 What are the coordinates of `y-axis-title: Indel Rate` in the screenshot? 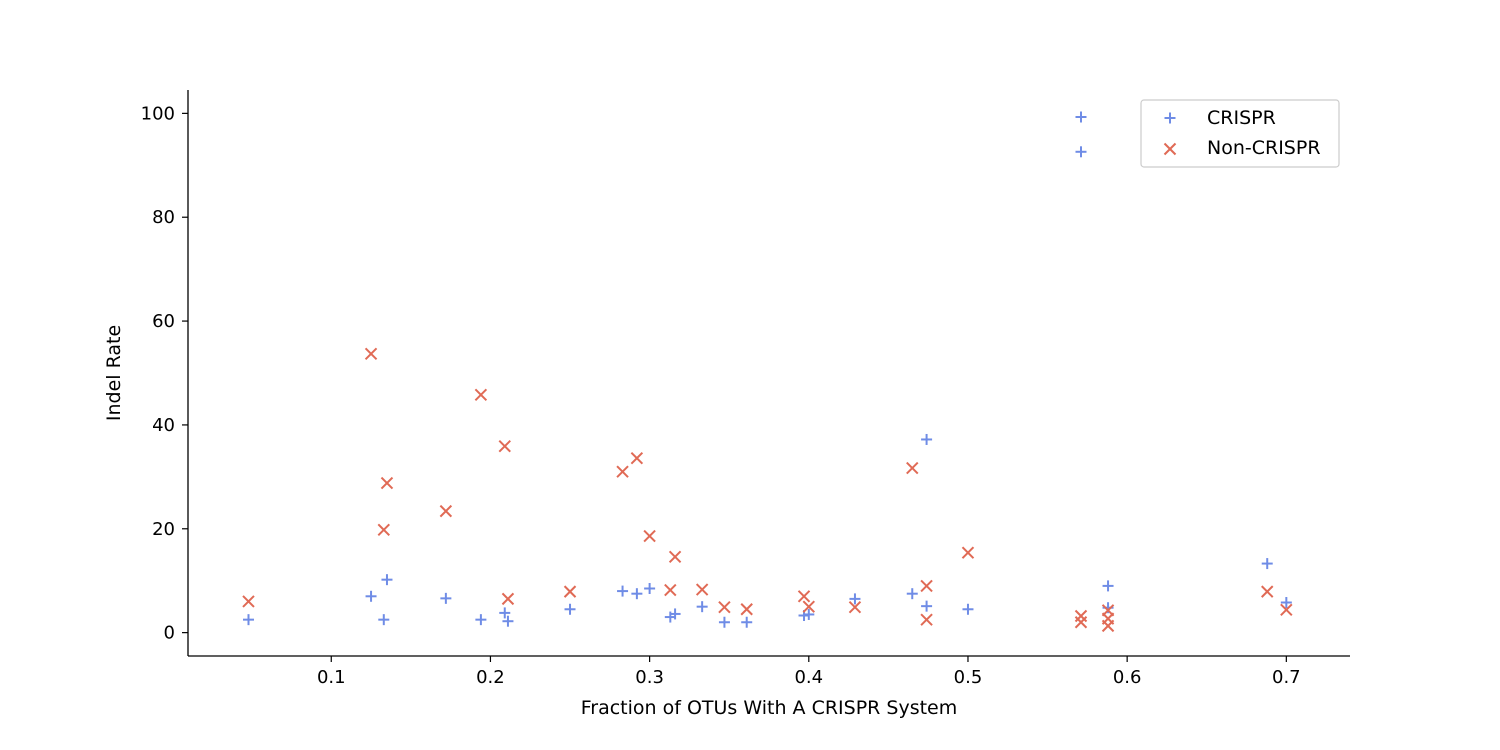 It's located at (114, 373).